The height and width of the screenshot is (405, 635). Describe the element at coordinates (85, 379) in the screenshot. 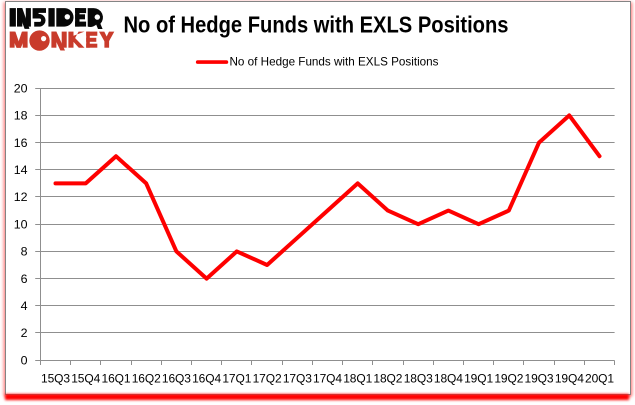

I see `svg-text: 15Q4` at that location.